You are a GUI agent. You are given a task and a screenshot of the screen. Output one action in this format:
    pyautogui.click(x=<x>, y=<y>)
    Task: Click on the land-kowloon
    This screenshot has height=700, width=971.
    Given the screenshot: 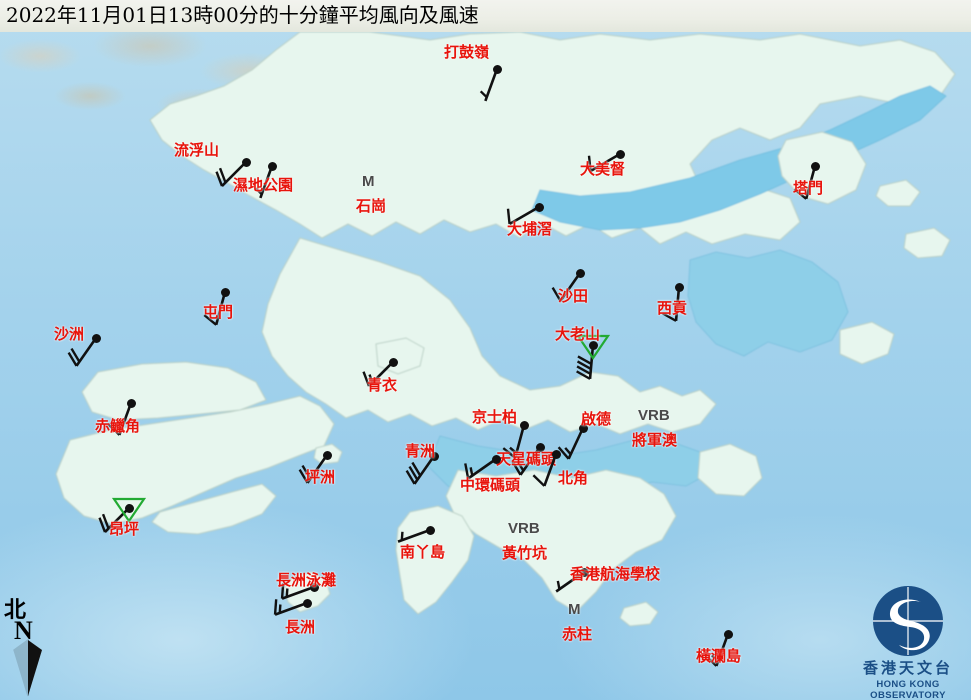 What is the action you would take?
    pyautogui.click(x=489, y=336)
    